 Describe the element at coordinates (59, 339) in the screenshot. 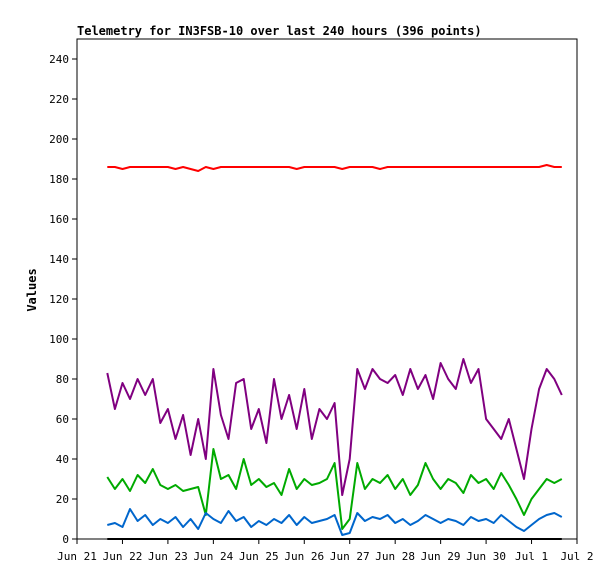

I see `y-tick-label: 100` at that location.